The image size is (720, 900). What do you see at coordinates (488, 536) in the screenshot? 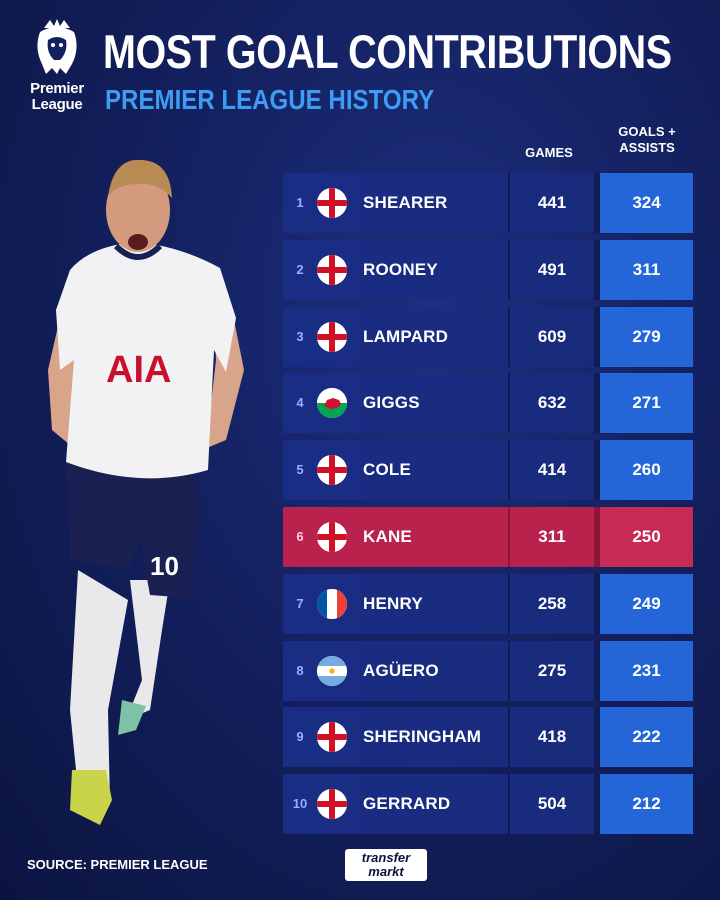
I see `table-row-highlighted: 6 KANE 311 250` at bounding box center [488, 536].